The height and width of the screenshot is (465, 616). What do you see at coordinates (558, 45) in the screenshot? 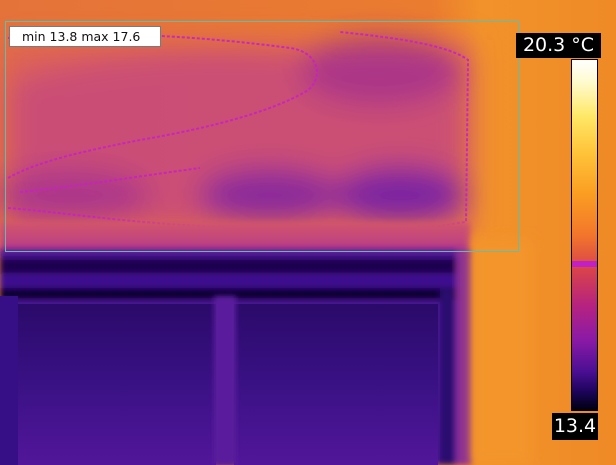
I see `scale-max-label: 20.3 °C` at bounding box center [558, 45].